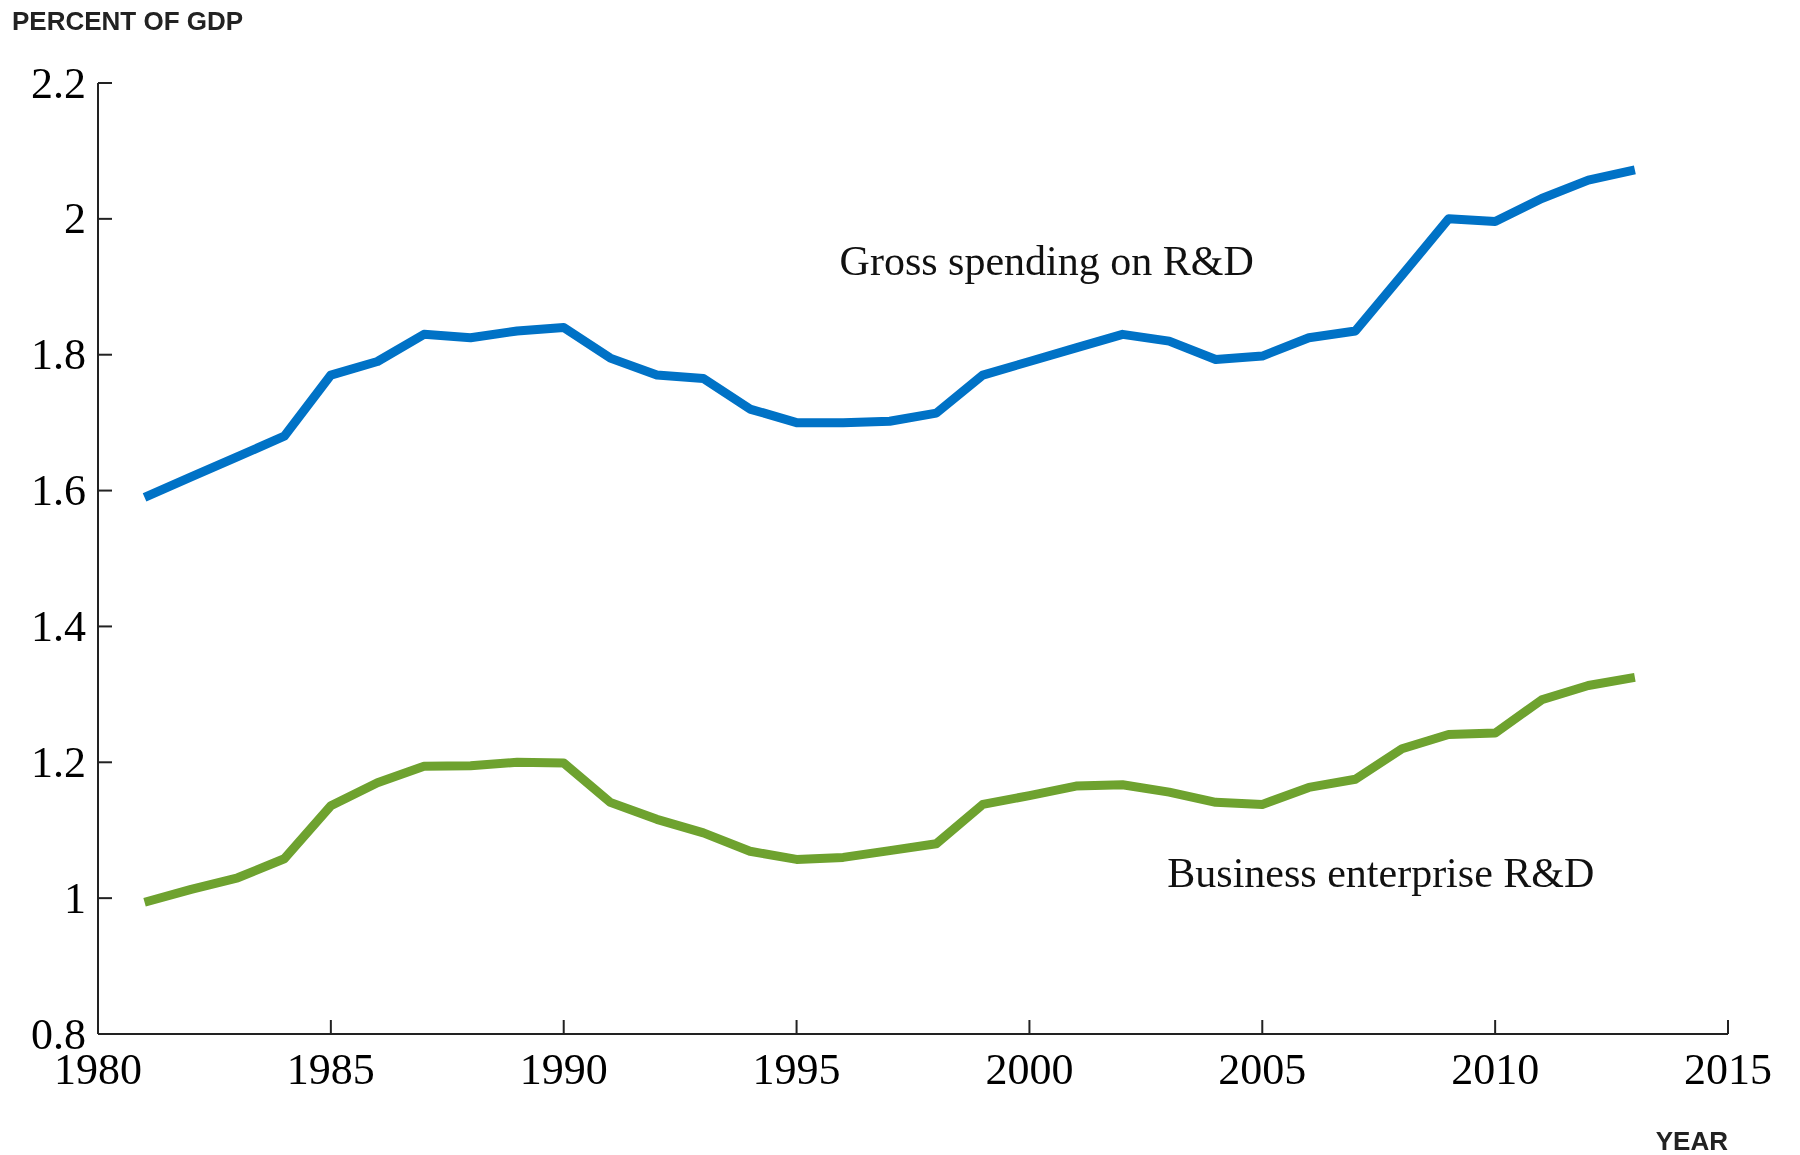  I want to click on x-tick-label: 2015, so click(1728, 1069).